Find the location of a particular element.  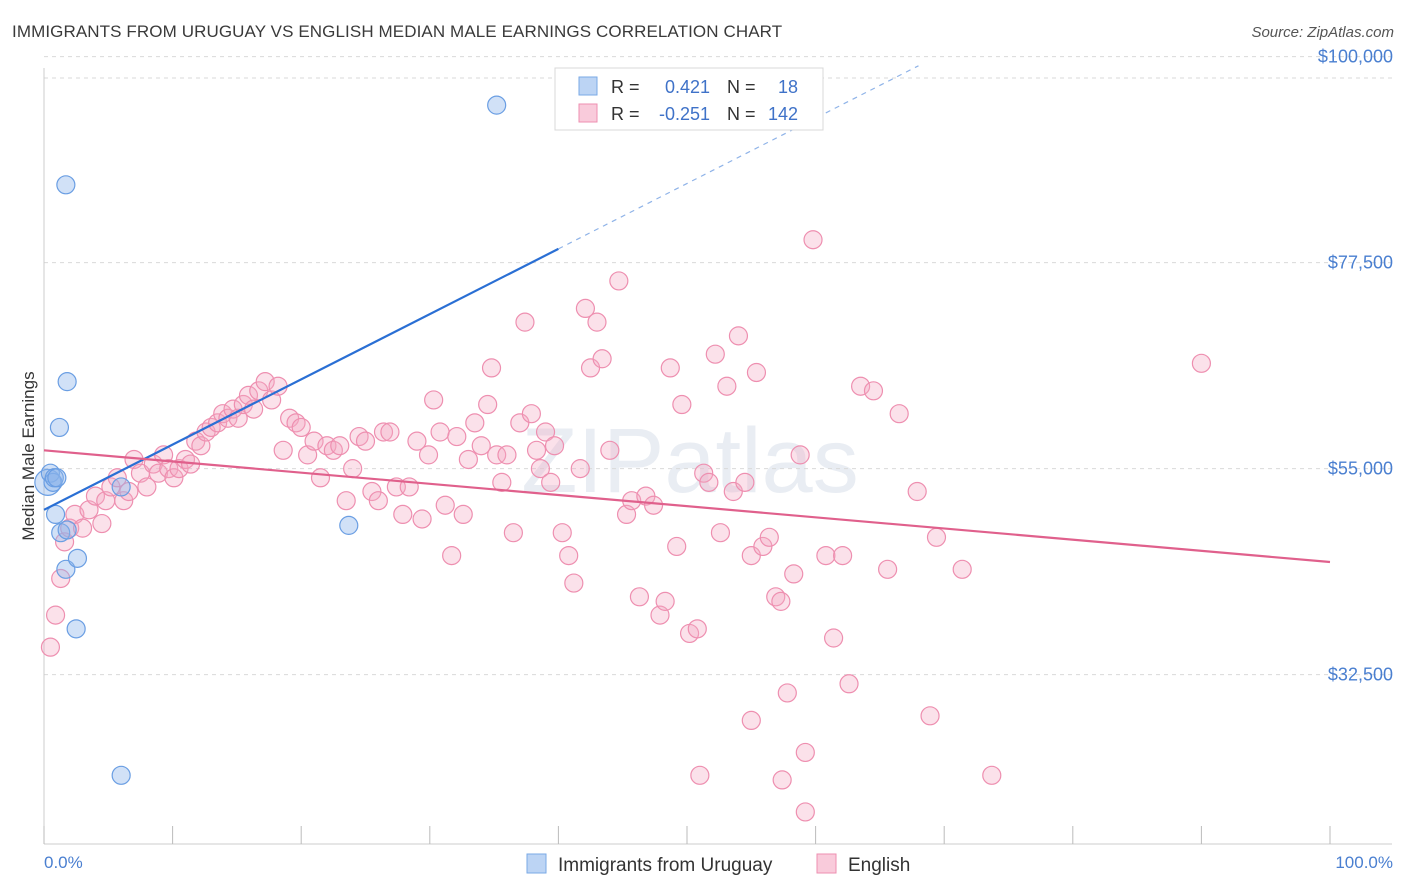

y-tick-labels: $100,000 $77,500 $55,000 $32,500 is located at coordinates (1355, 366).